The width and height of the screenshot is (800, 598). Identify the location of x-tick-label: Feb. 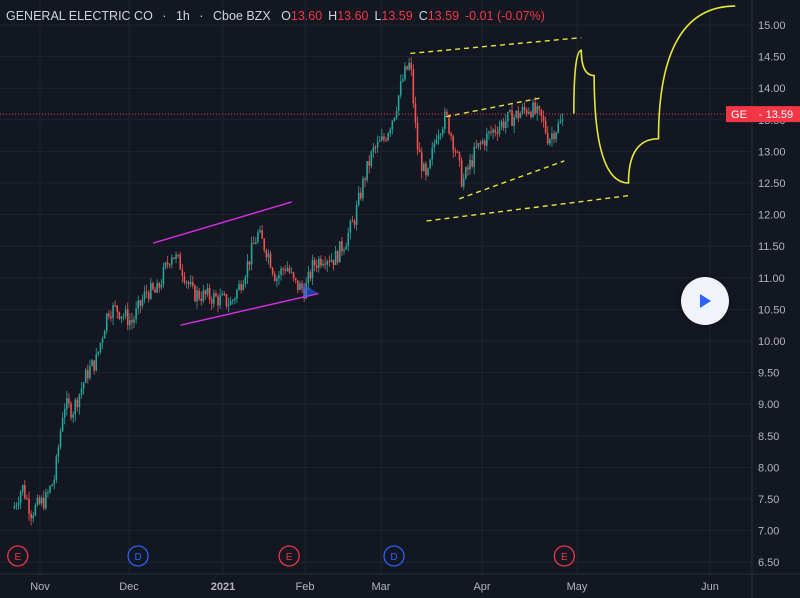
(305, 587).